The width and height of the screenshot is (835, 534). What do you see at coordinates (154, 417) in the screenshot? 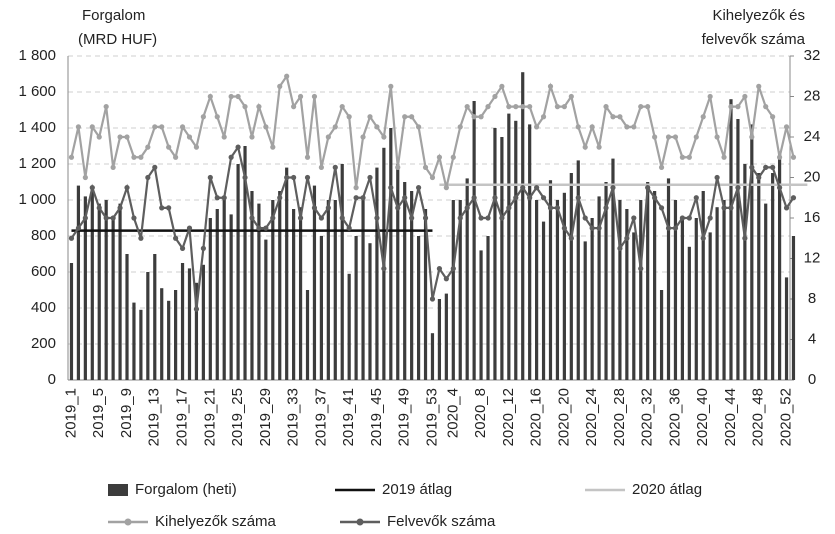
I see `x-tick-label: 2019_13` at bounding box center [154, 417].